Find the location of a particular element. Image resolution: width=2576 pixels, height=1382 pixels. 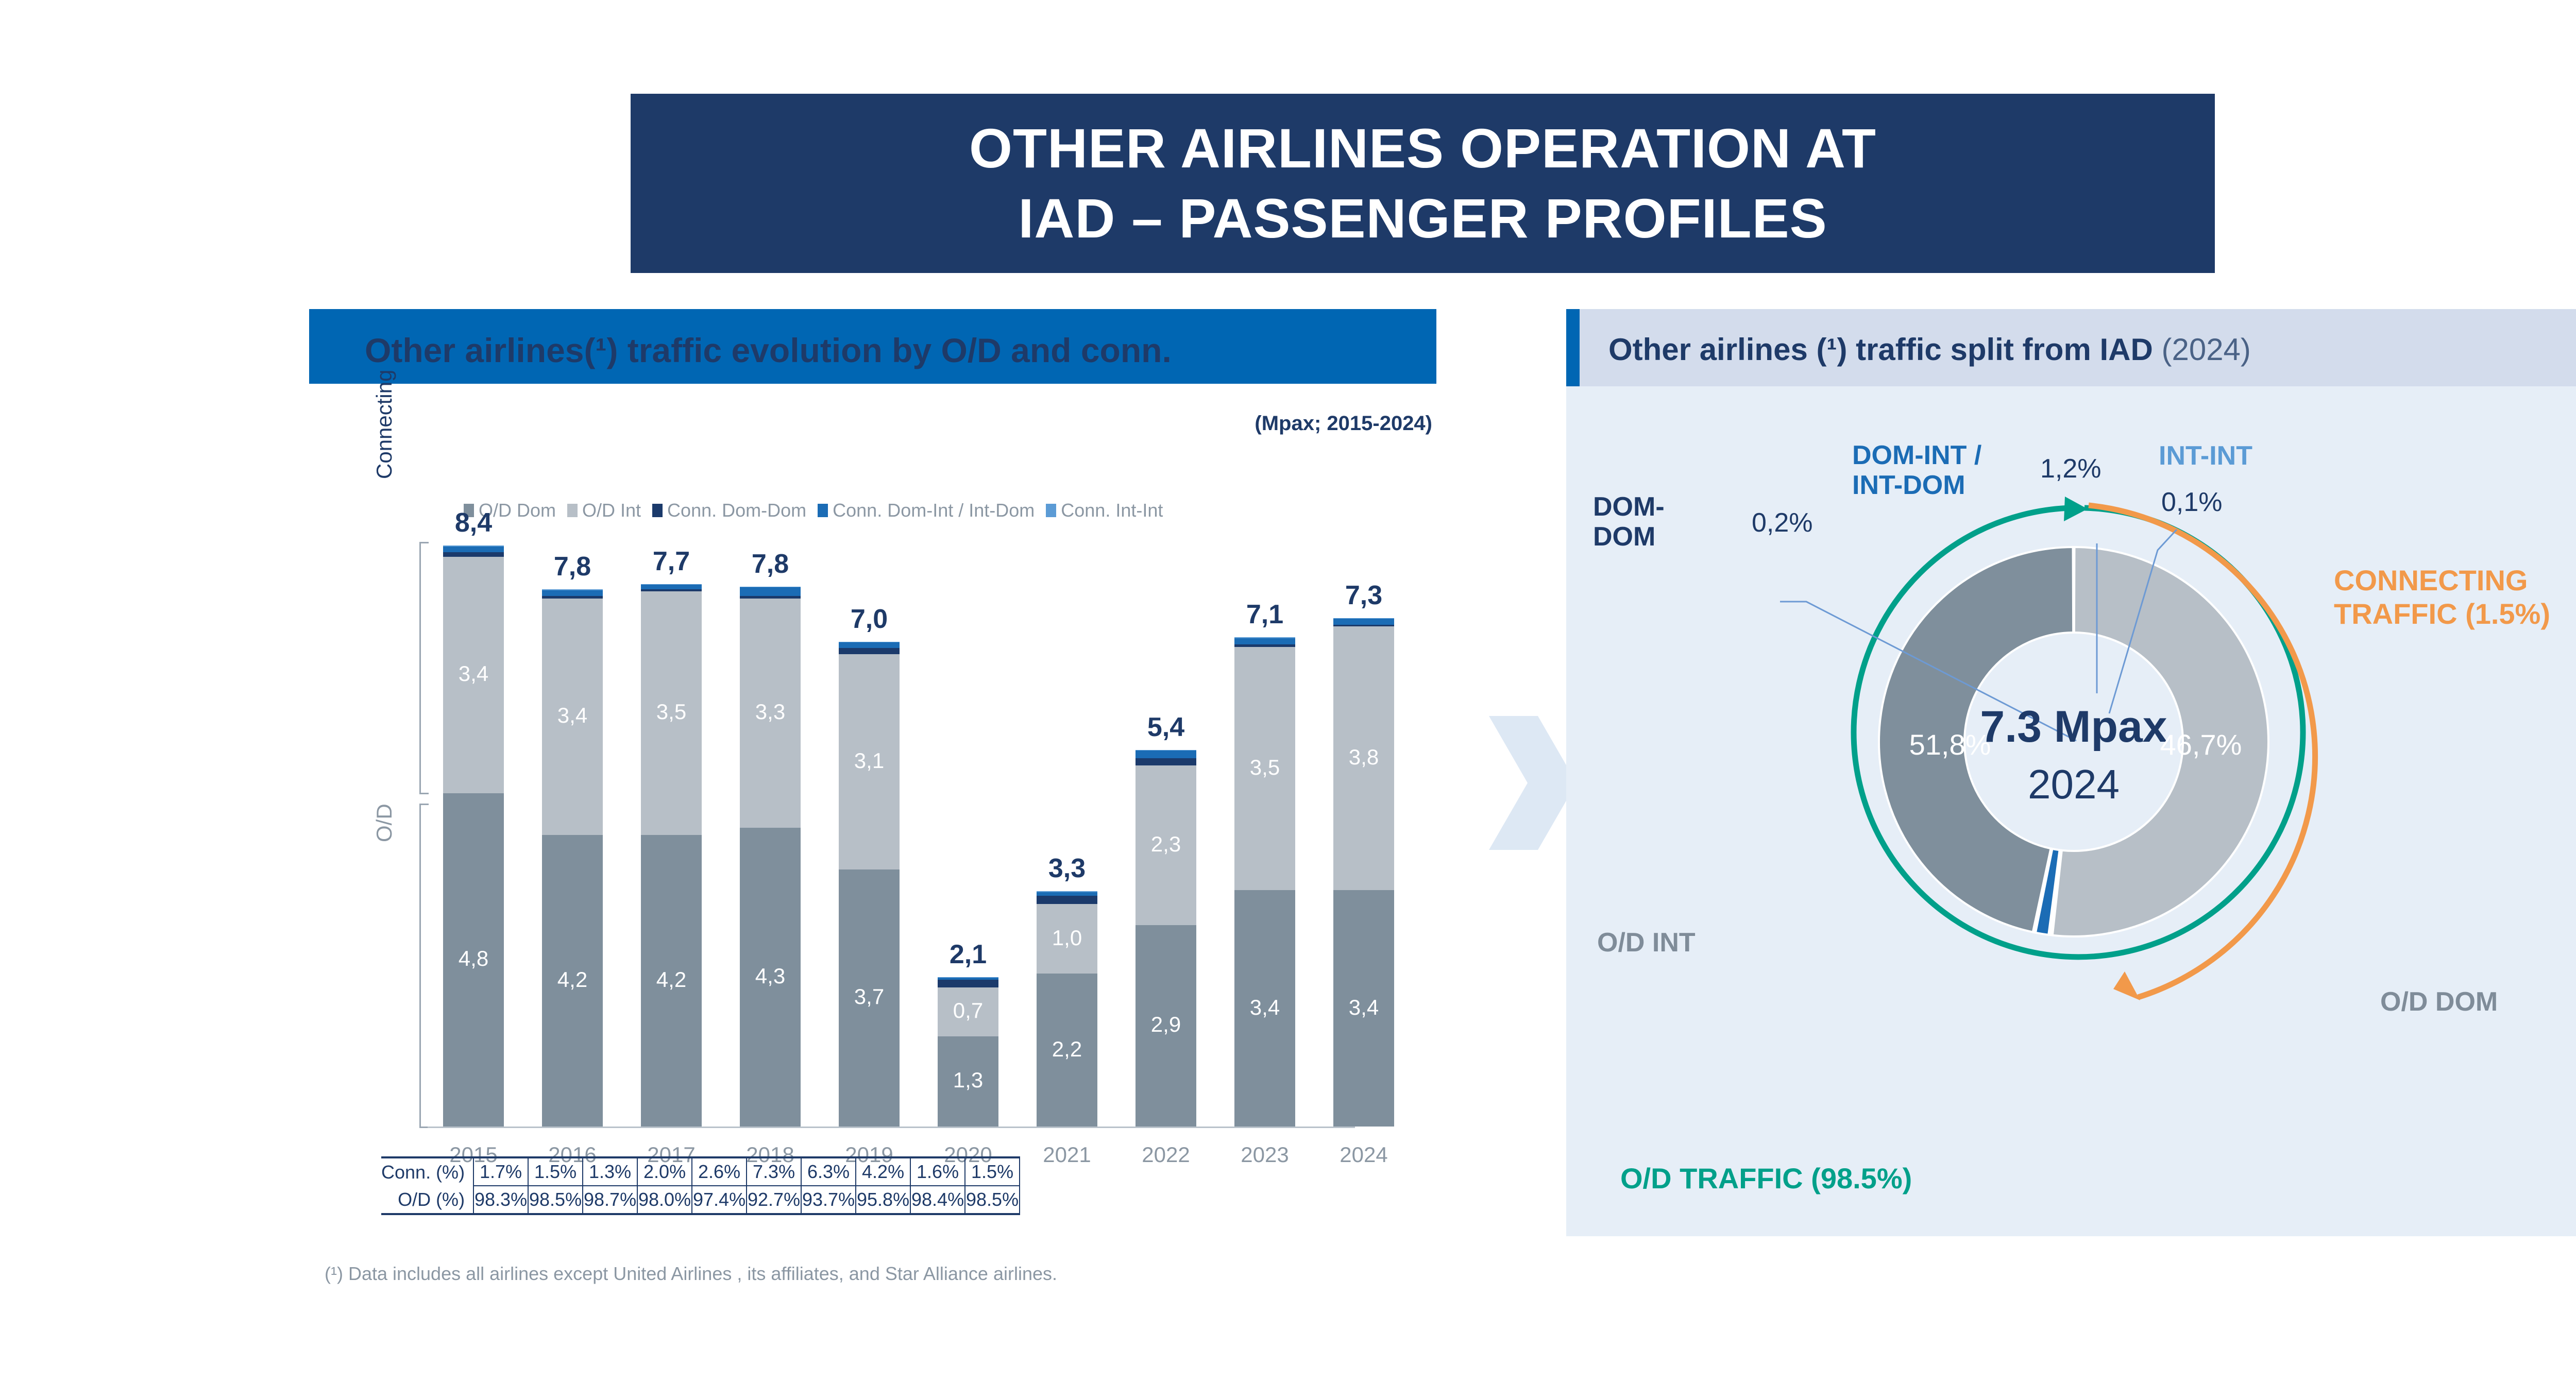

bar-column: 0,7 1,3 2,1 is located at coordinates (968, 1033).